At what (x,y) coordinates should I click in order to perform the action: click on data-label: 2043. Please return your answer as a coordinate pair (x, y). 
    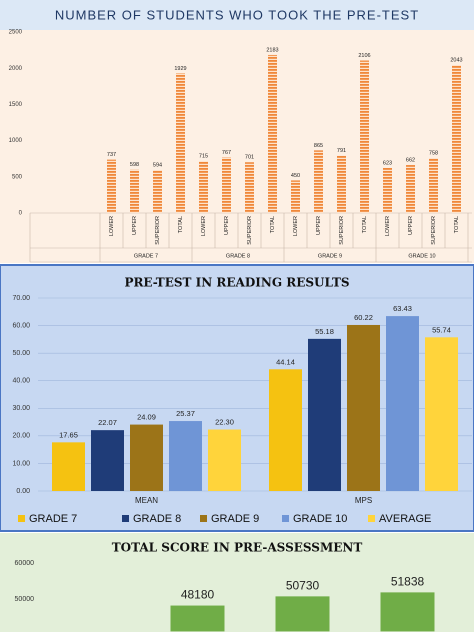
    Looking at the image, I should click on (456, 61).